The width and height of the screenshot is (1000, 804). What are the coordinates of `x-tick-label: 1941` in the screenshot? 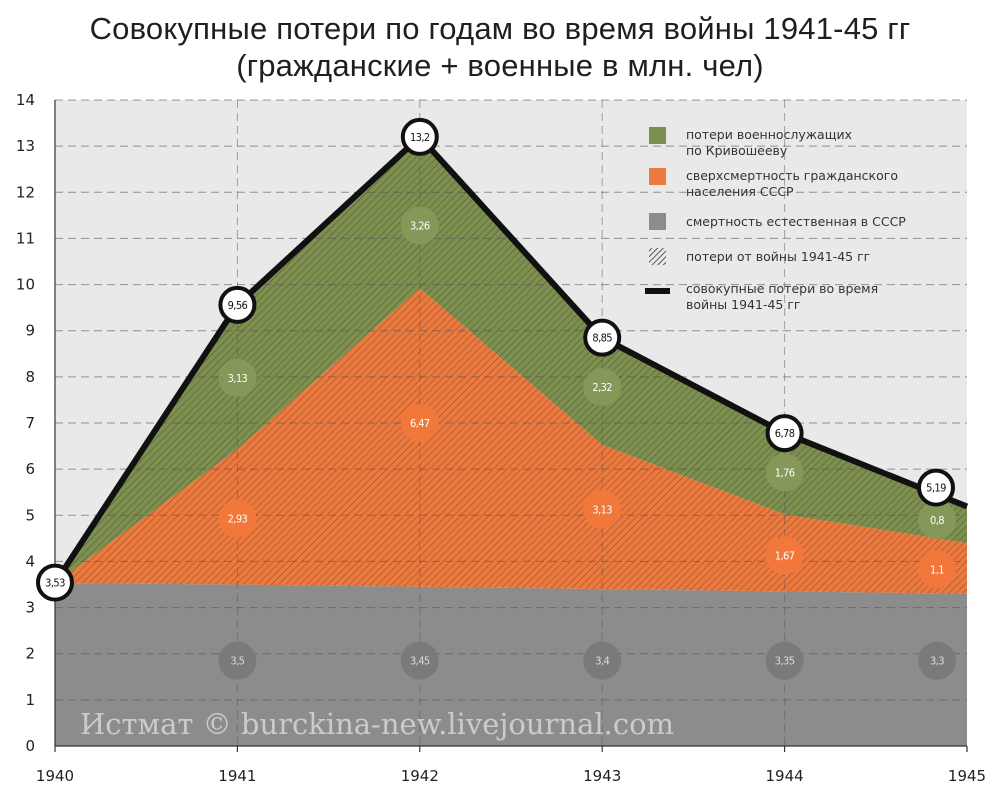 It's located at (237, 776).